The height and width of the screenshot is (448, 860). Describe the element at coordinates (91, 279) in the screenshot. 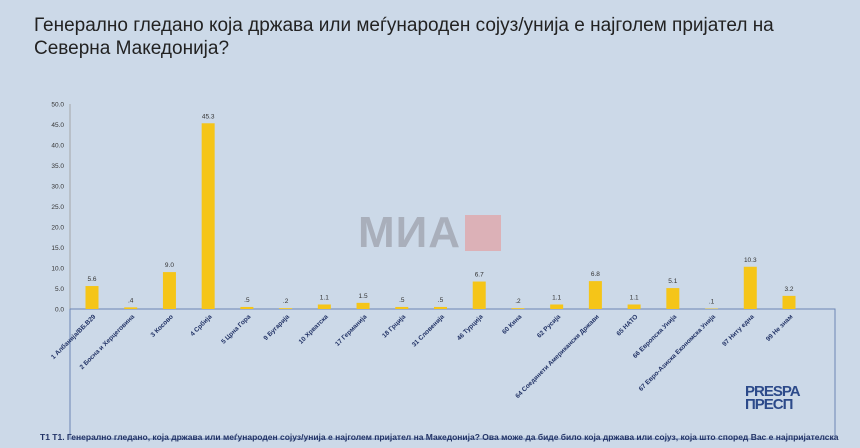

I see `data-label: 5.6` at that location.